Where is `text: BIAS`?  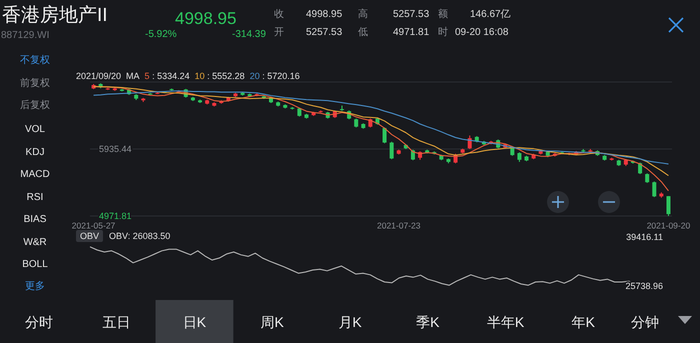 text: BIAS is located at coordinates (35, 219).